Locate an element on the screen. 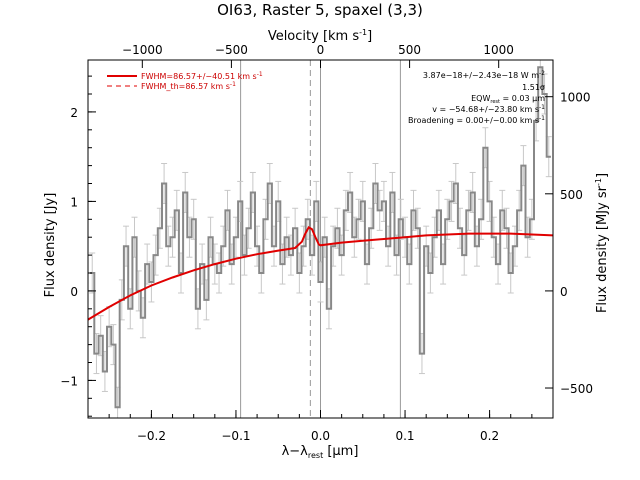 The height and width of the screenshot is (480, 640). y-tick-label: 1 is located at coordinates (74, 202).